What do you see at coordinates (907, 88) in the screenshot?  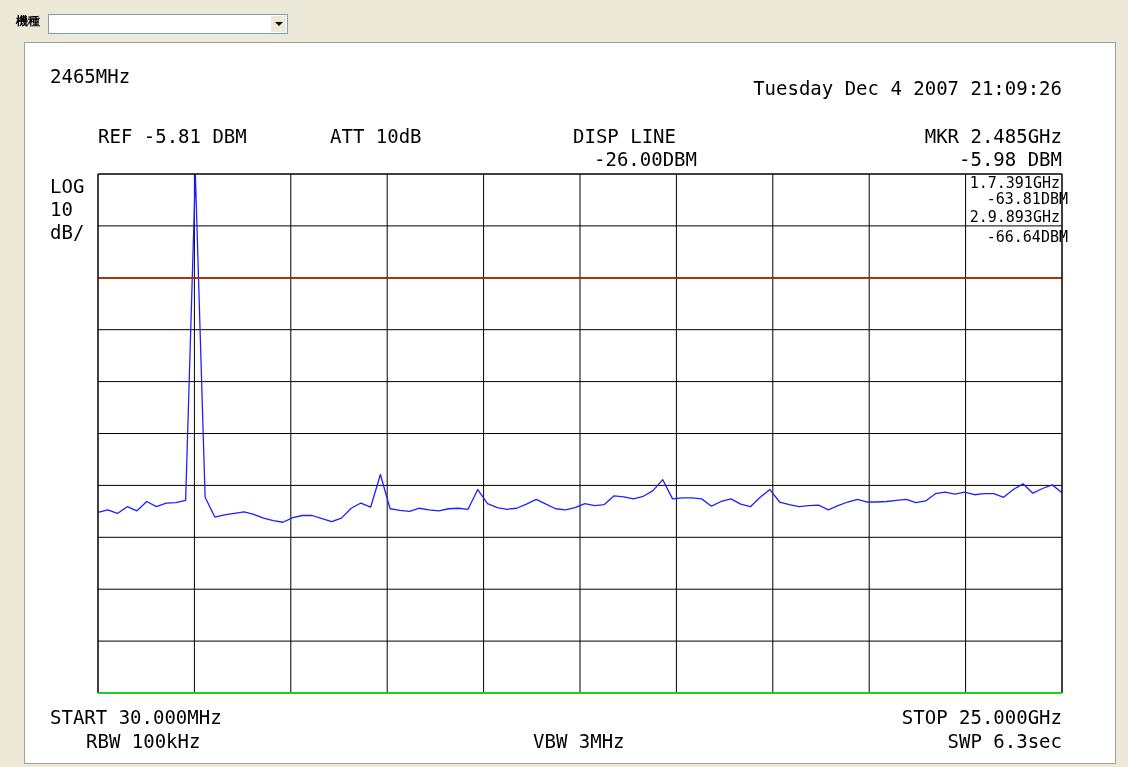 I see `chart-subtitle: Tuesday Dec 4 2007 21:09:26` at bounding box center [907, 88].